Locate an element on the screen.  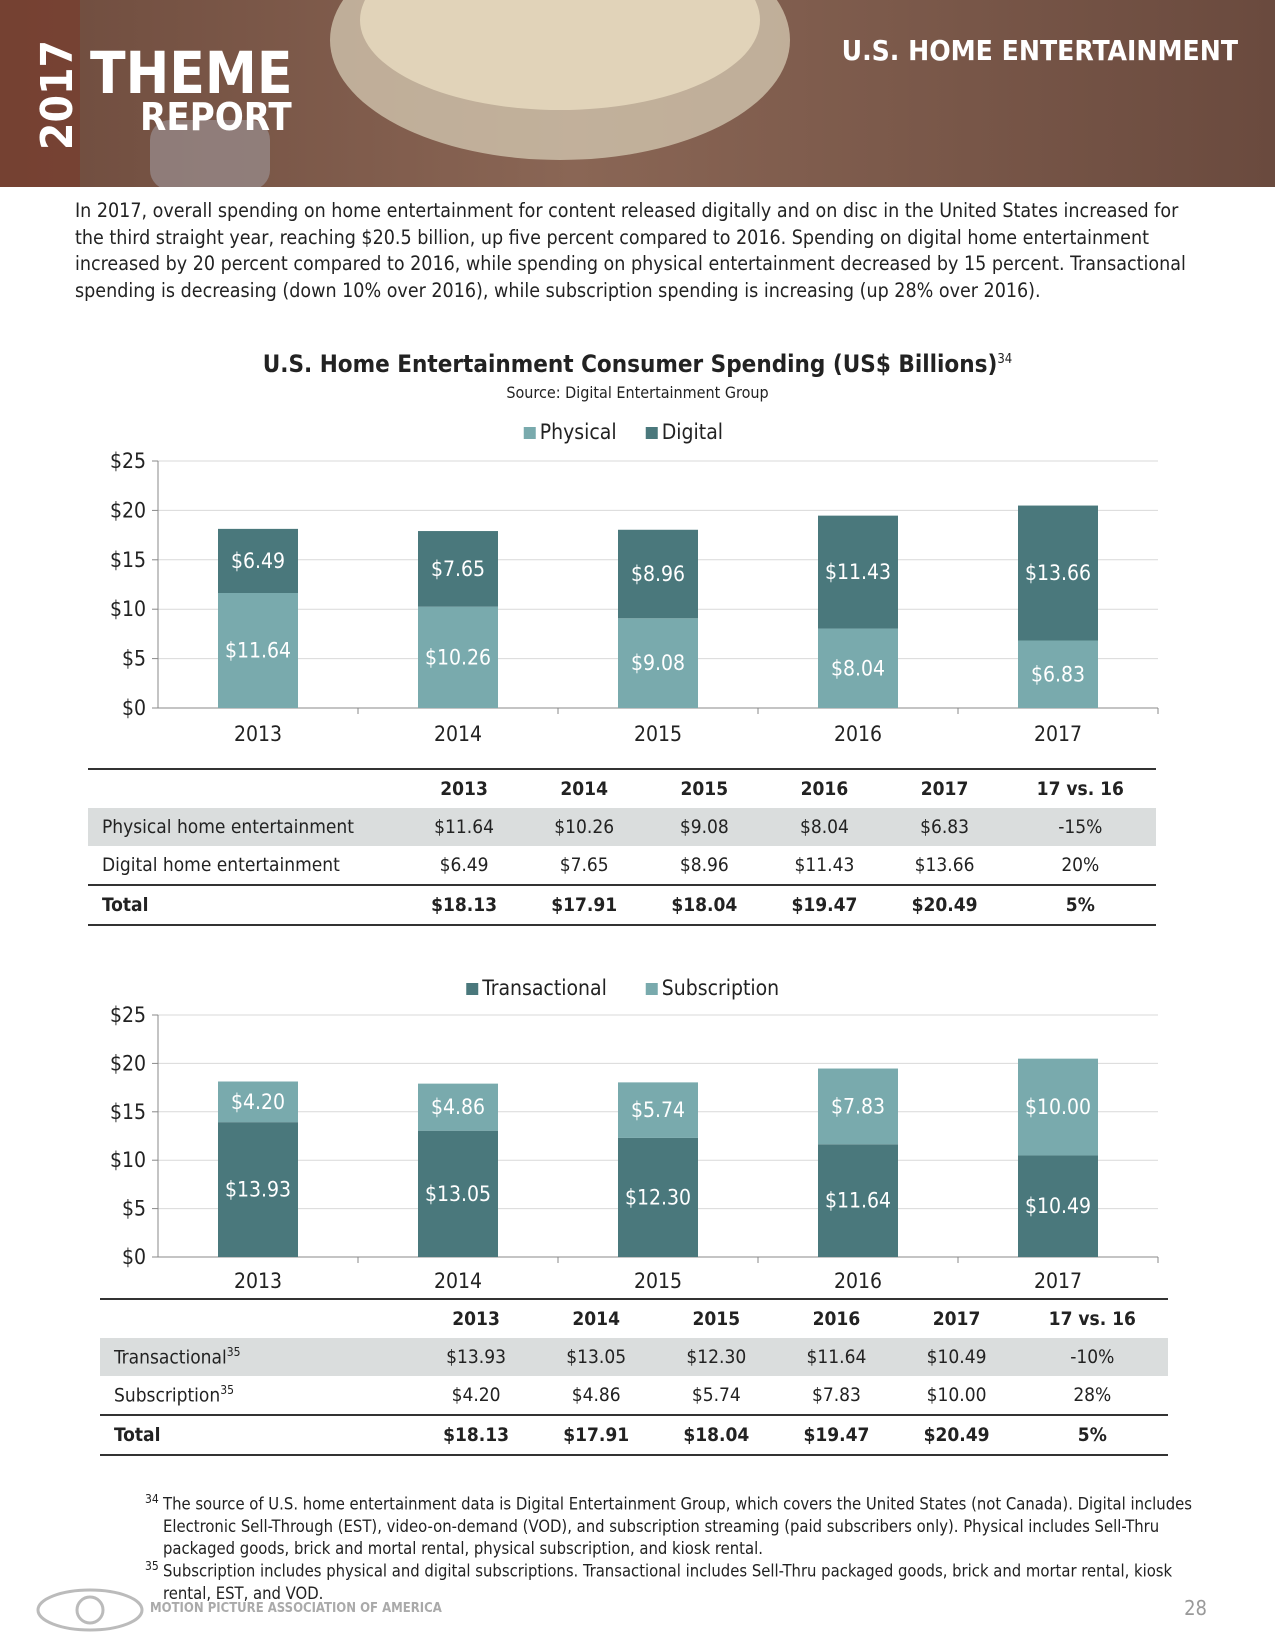
data-label: $4.86 is located at coordinates (458, 1107).